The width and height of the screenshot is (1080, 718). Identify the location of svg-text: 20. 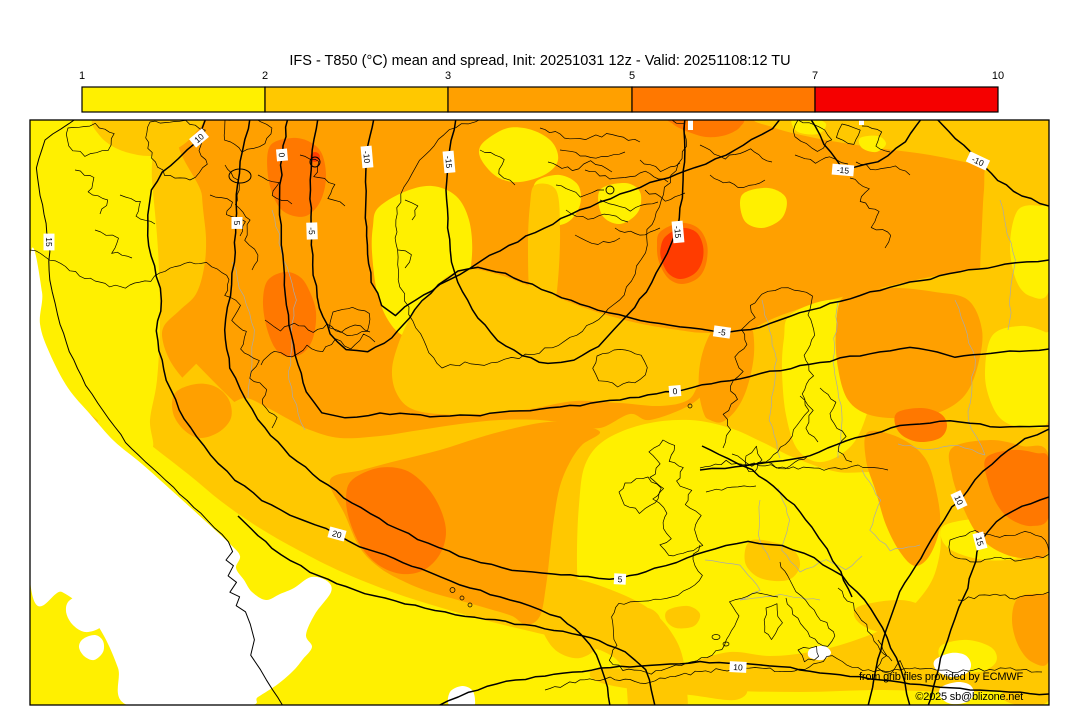
(337, 534).